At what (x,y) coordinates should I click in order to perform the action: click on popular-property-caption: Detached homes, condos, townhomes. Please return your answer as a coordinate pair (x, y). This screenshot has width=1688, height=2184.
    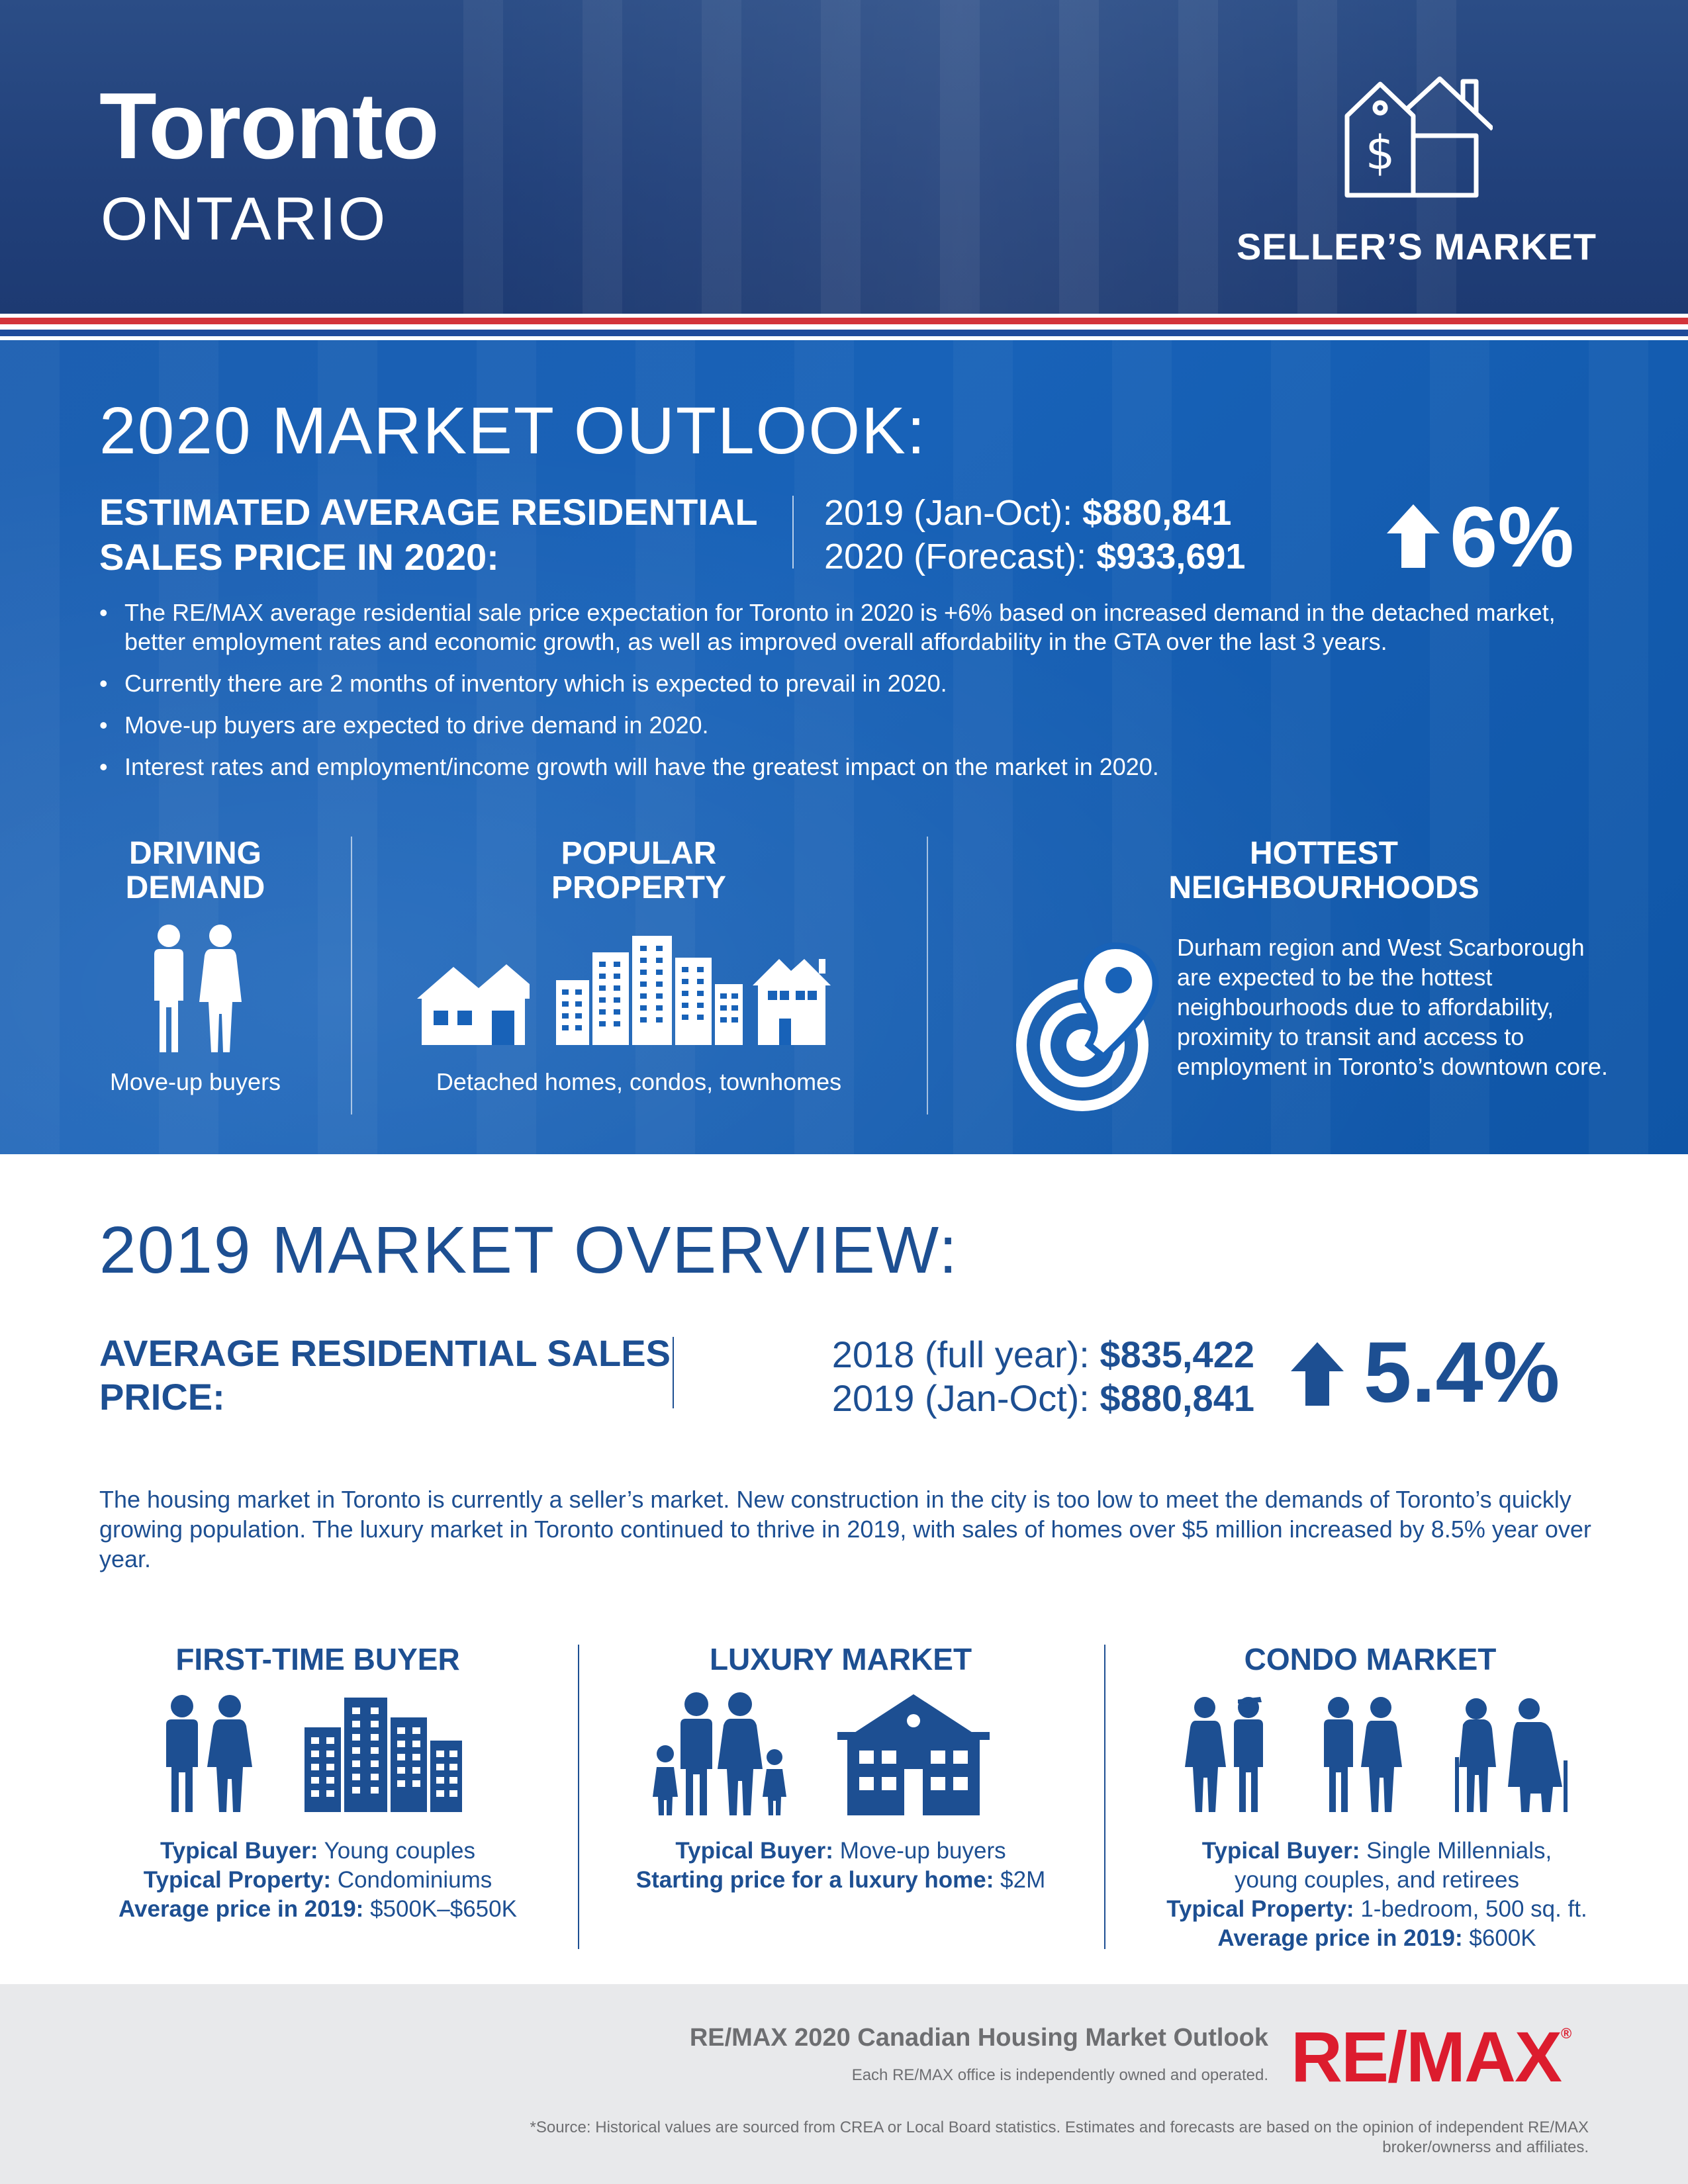
    Looking at the image, I should click on (639, 1081).